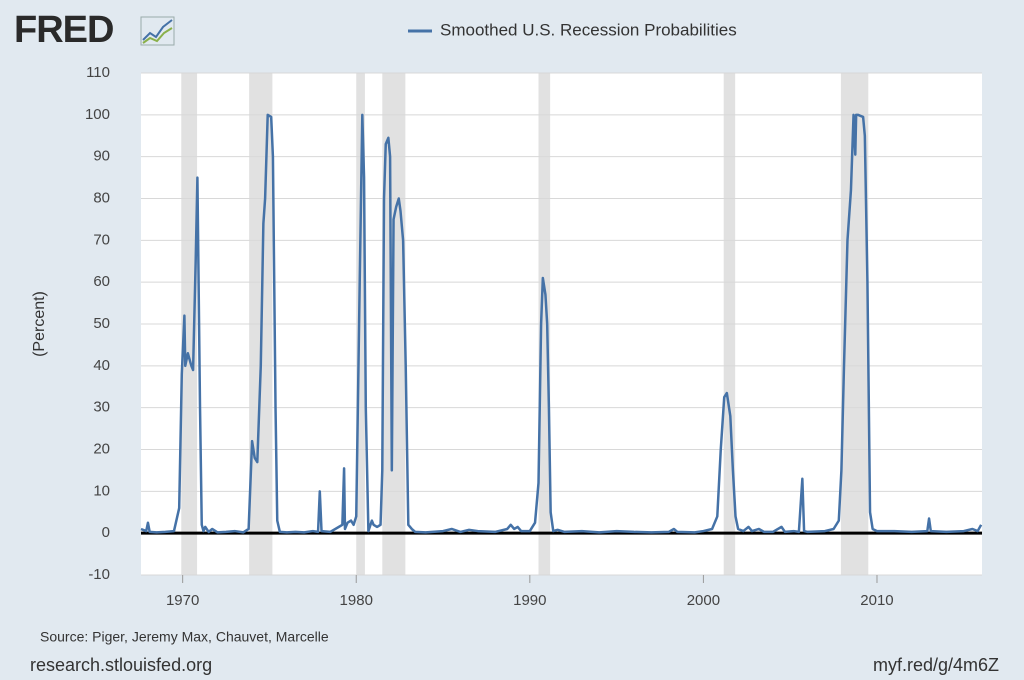  I want to click on y-tick-label: 30, so click(101, 407).